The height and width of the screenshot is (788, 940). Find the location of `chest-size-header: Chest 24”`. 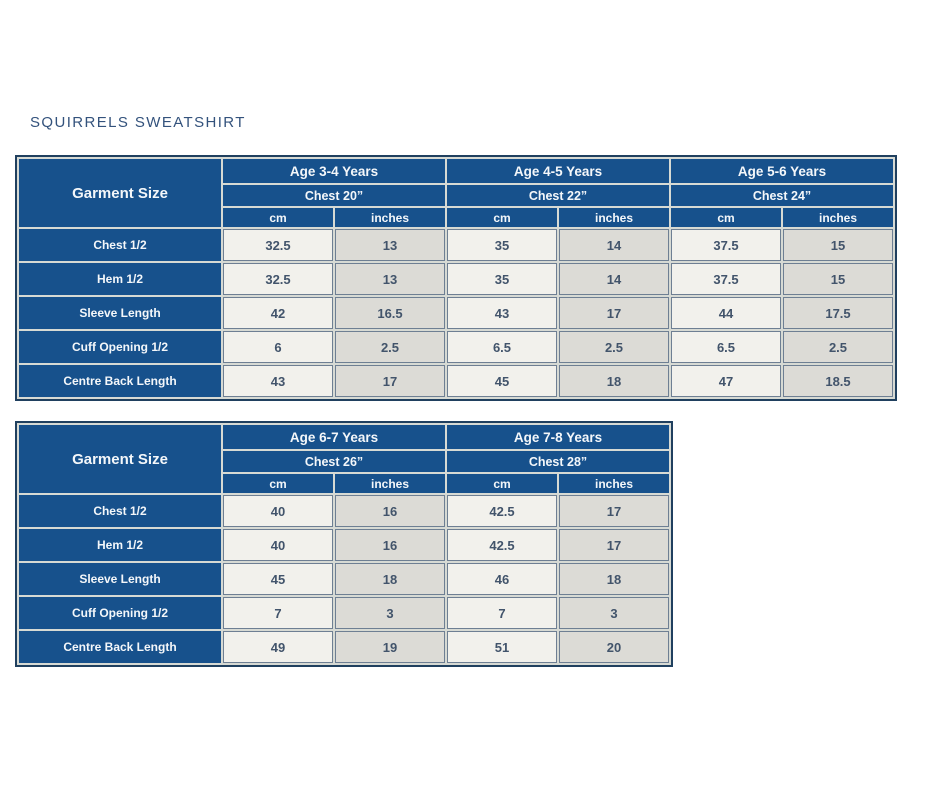

chest-size-header: Chest 24” is located at coordinates (782, 195).